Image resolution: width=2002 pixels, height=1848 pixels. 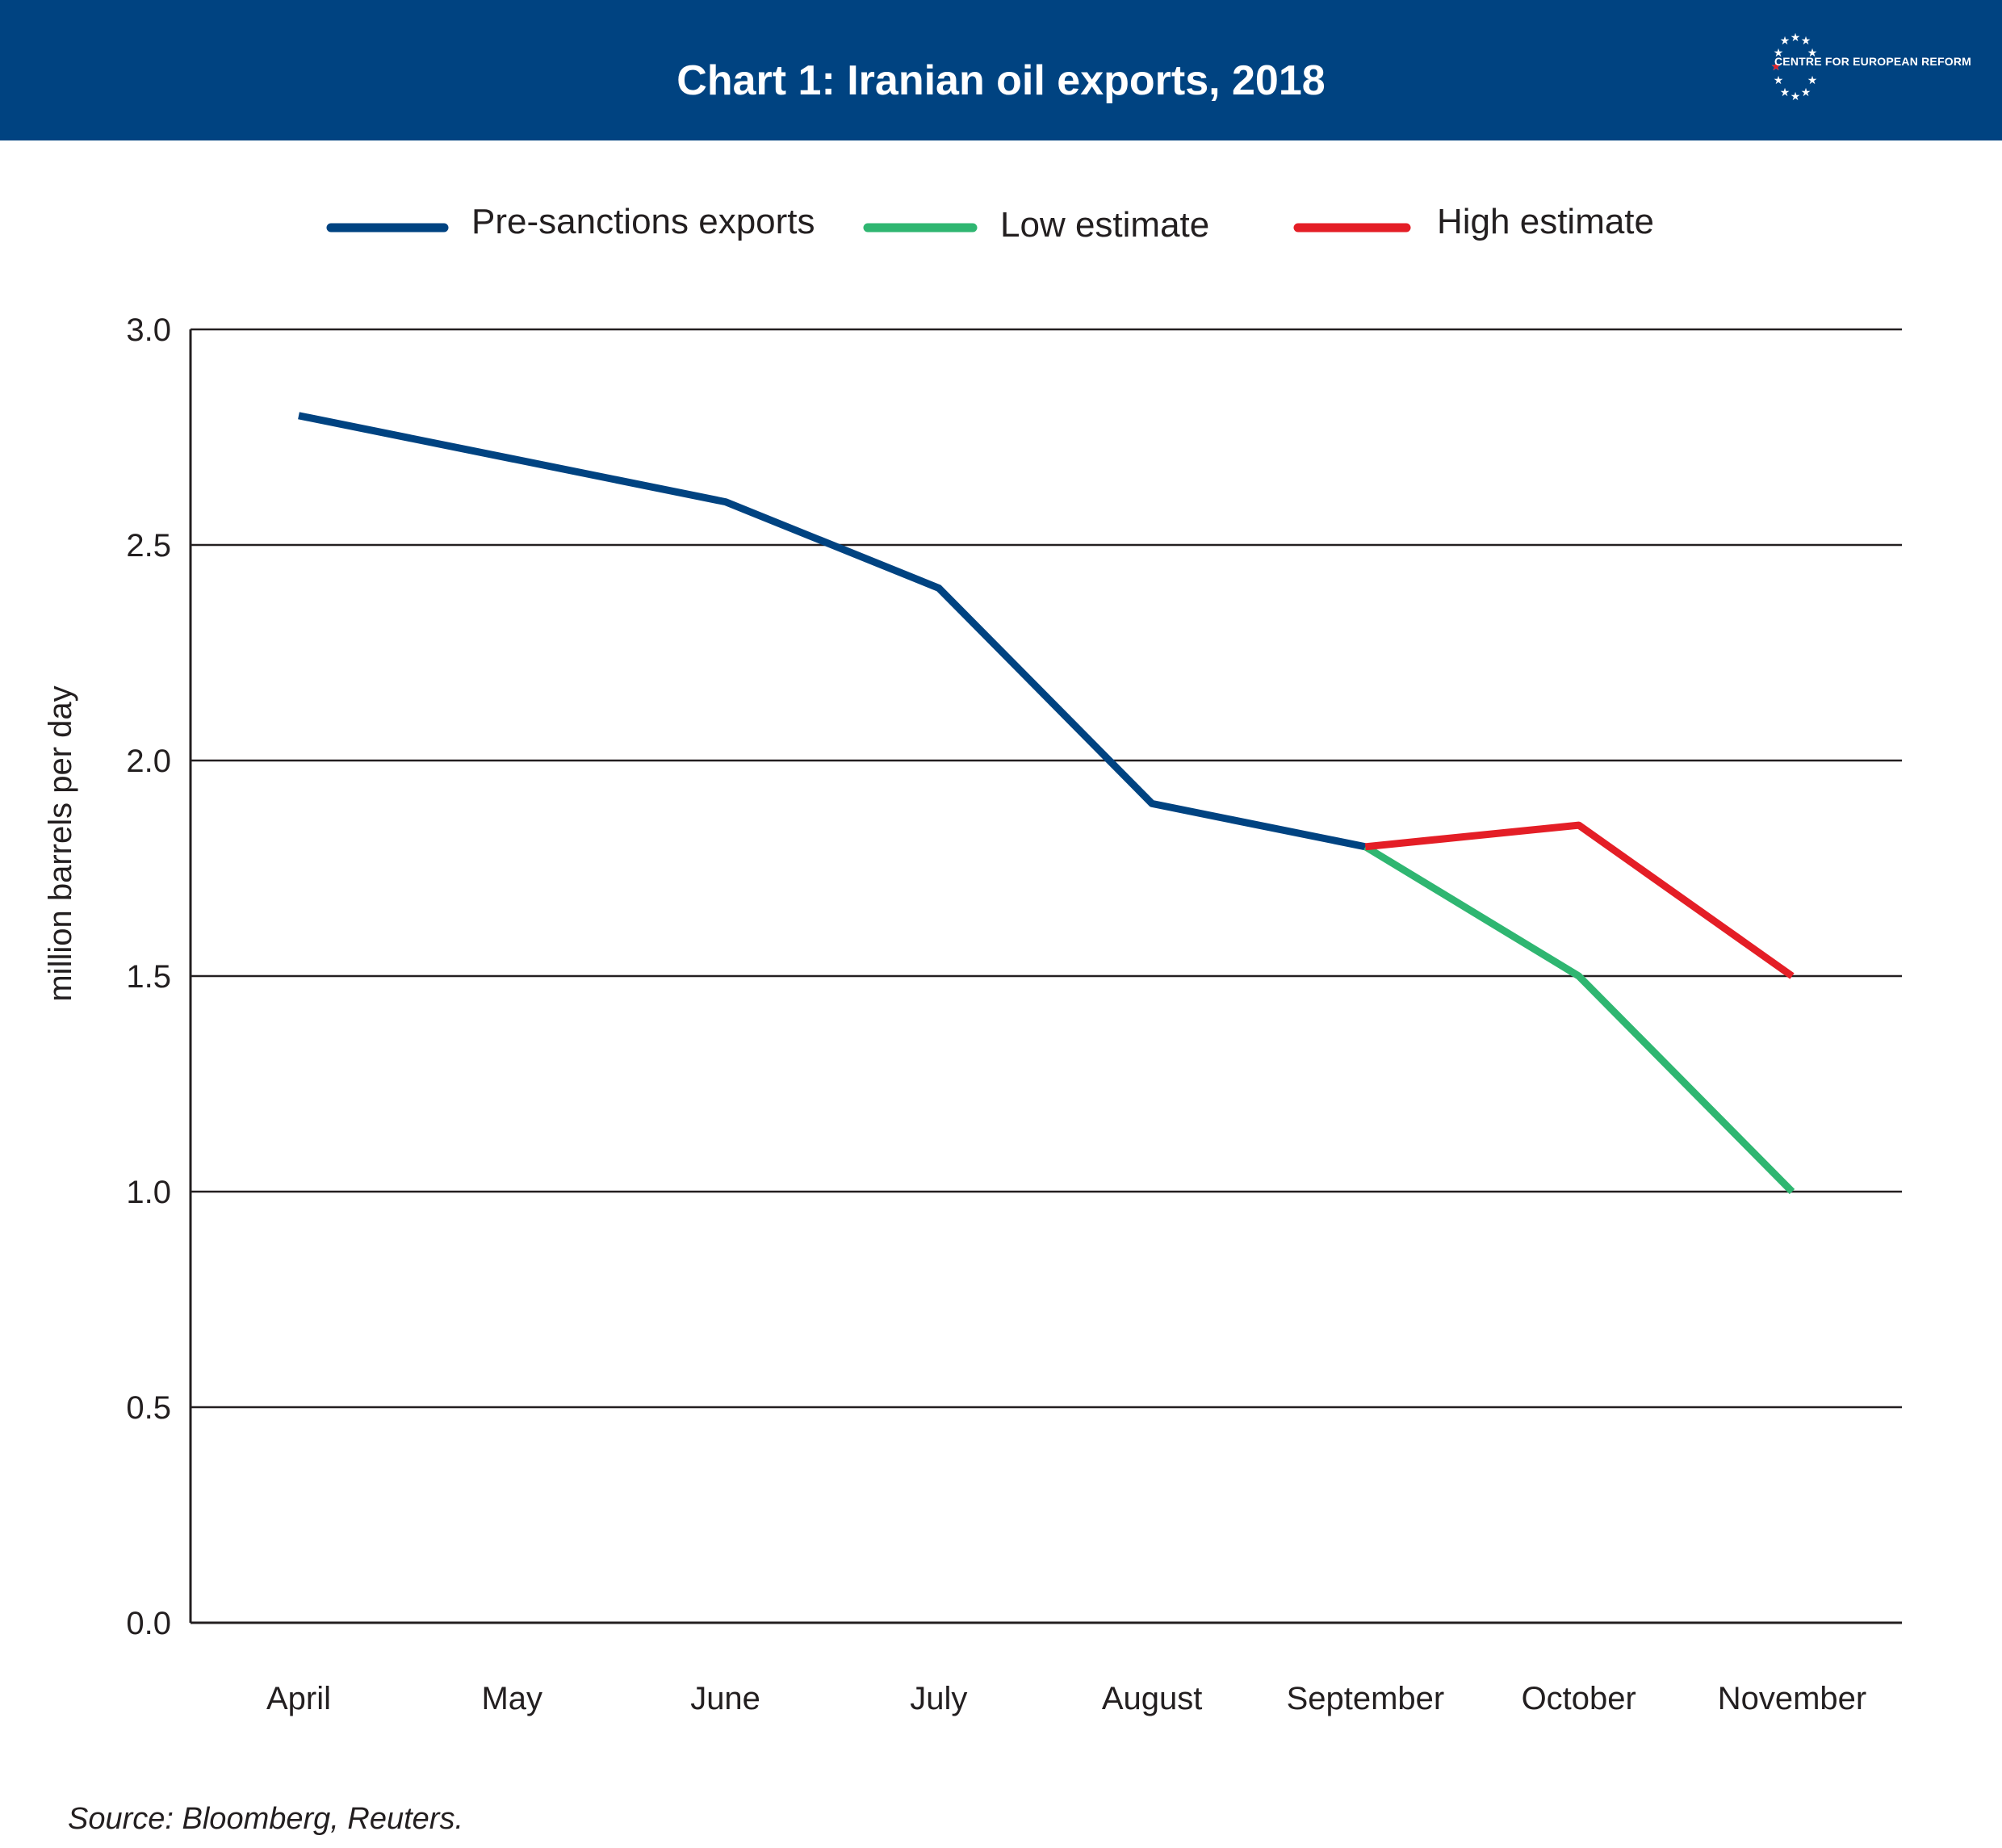 I want to click on x-tick-label: October, so click(x=1579, y=1698).